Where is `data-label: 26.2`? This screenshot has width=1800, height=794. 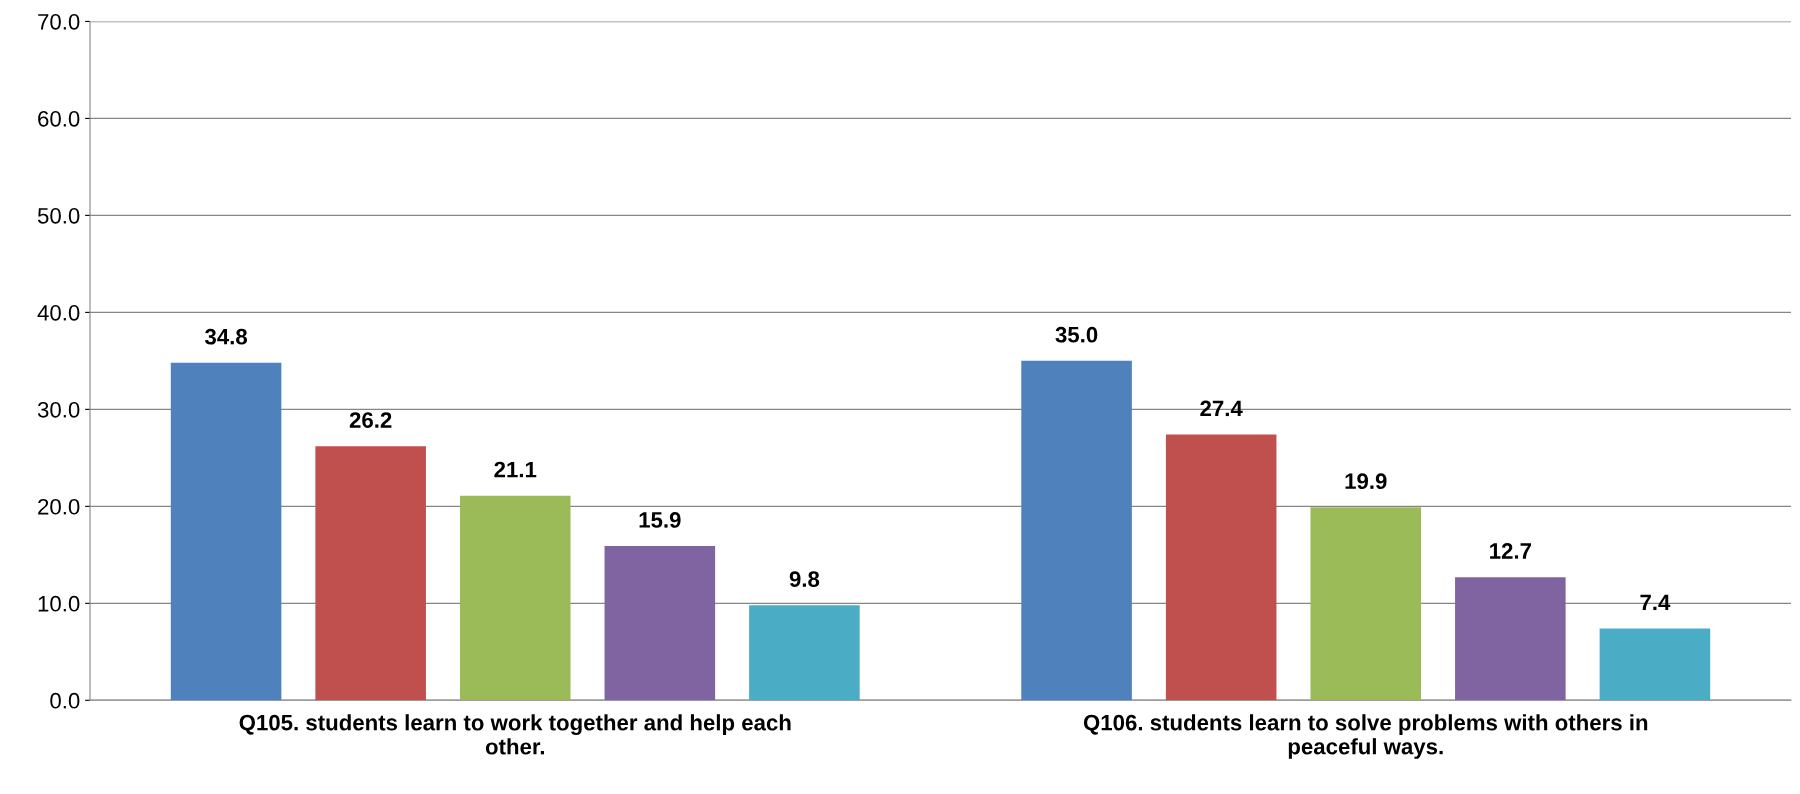
data-label: 26.2 is located at coordinates (370, 420).